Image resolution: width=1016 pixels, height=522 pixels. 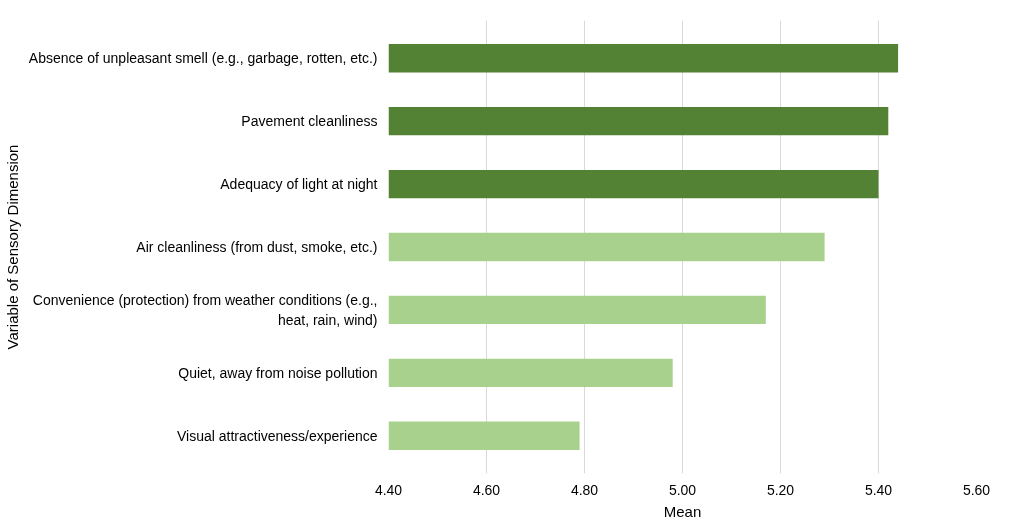 What do you see at coordinates (682, 489) in the screenshot?
I see `x-tick-label: 5.00` at bounding box center [682, 489].